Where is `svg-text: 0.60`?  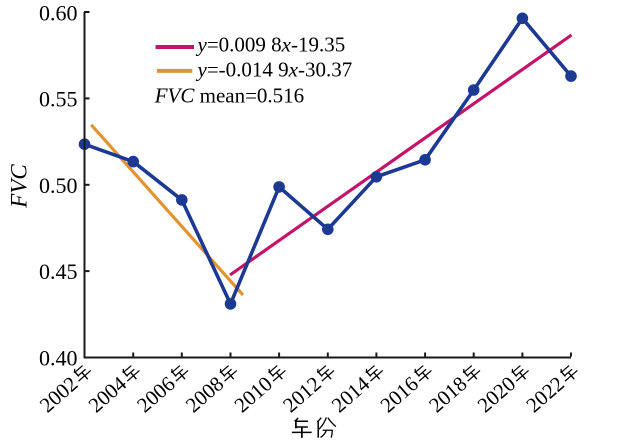
svg-text: 0.60 is located at coordinates (58, 12).